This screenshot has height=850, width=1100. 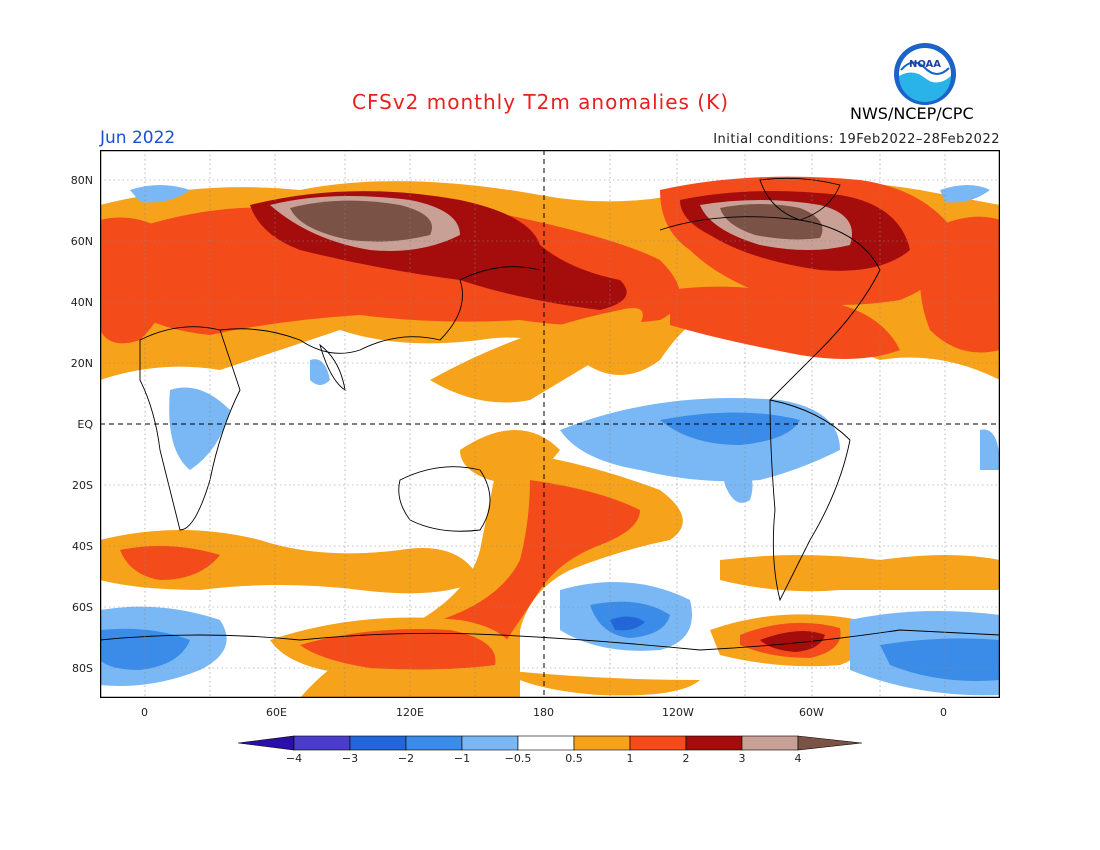 What do you see at coordinates (518, 758) in the screenshot?
I see `colorbar-label: −0.5` at bounding box center [518, 758].